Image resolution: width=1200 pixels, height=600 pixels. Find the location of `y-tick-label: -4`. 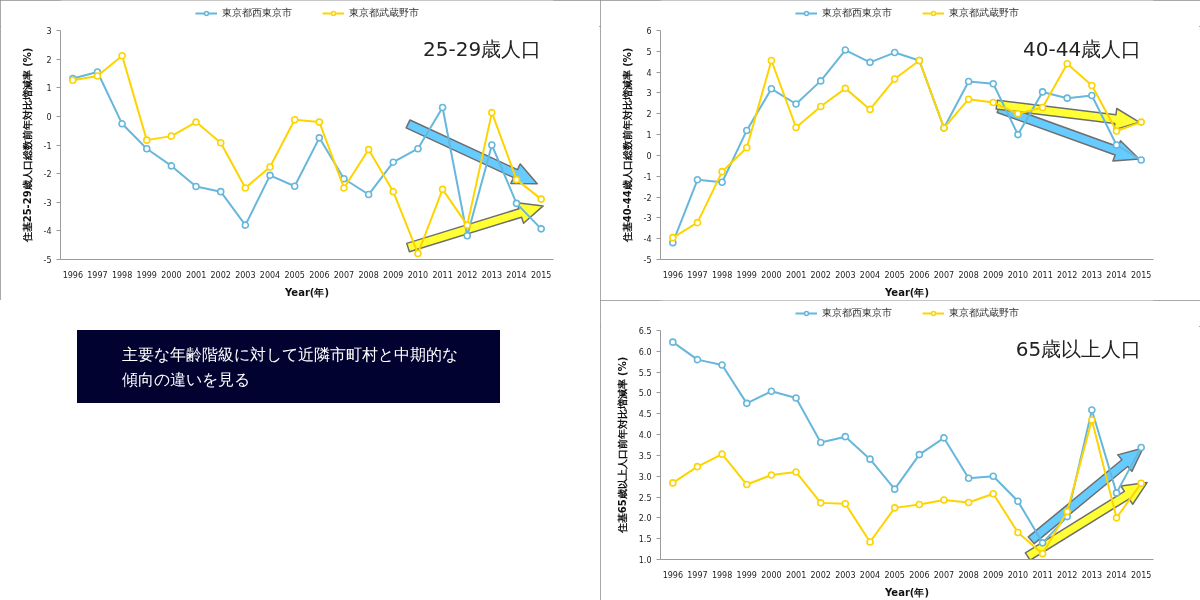

y-tick-label: -4 is located at coordinates (647, 240).